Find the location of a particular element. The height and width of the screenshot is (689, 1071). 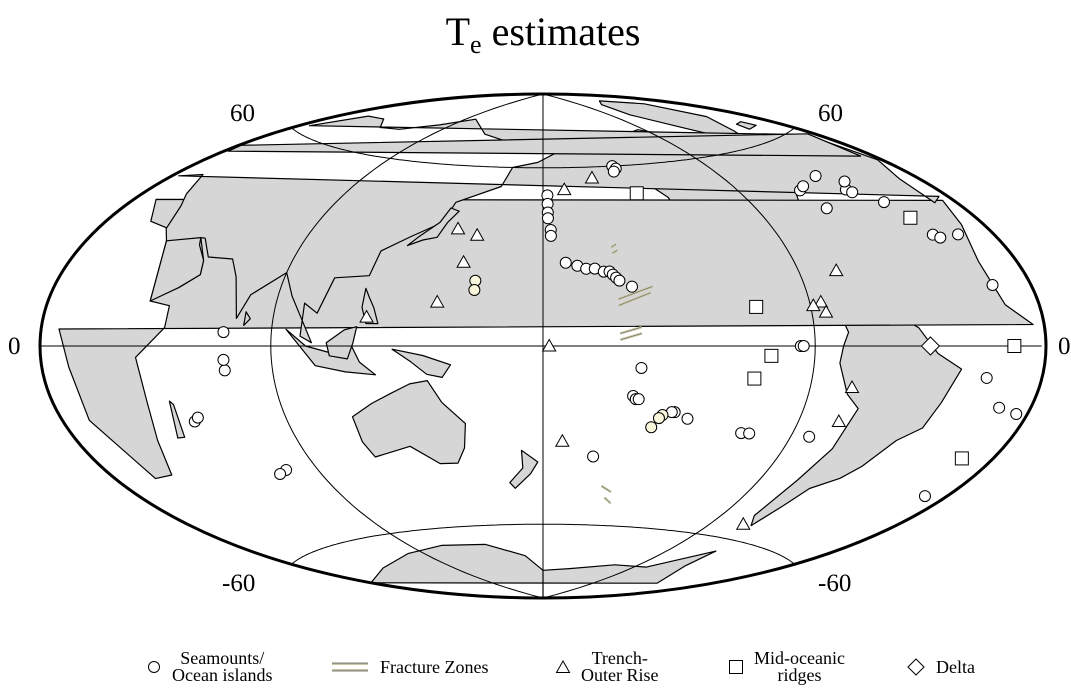

landmass-new-guinea is located at coordinates (421, 363).